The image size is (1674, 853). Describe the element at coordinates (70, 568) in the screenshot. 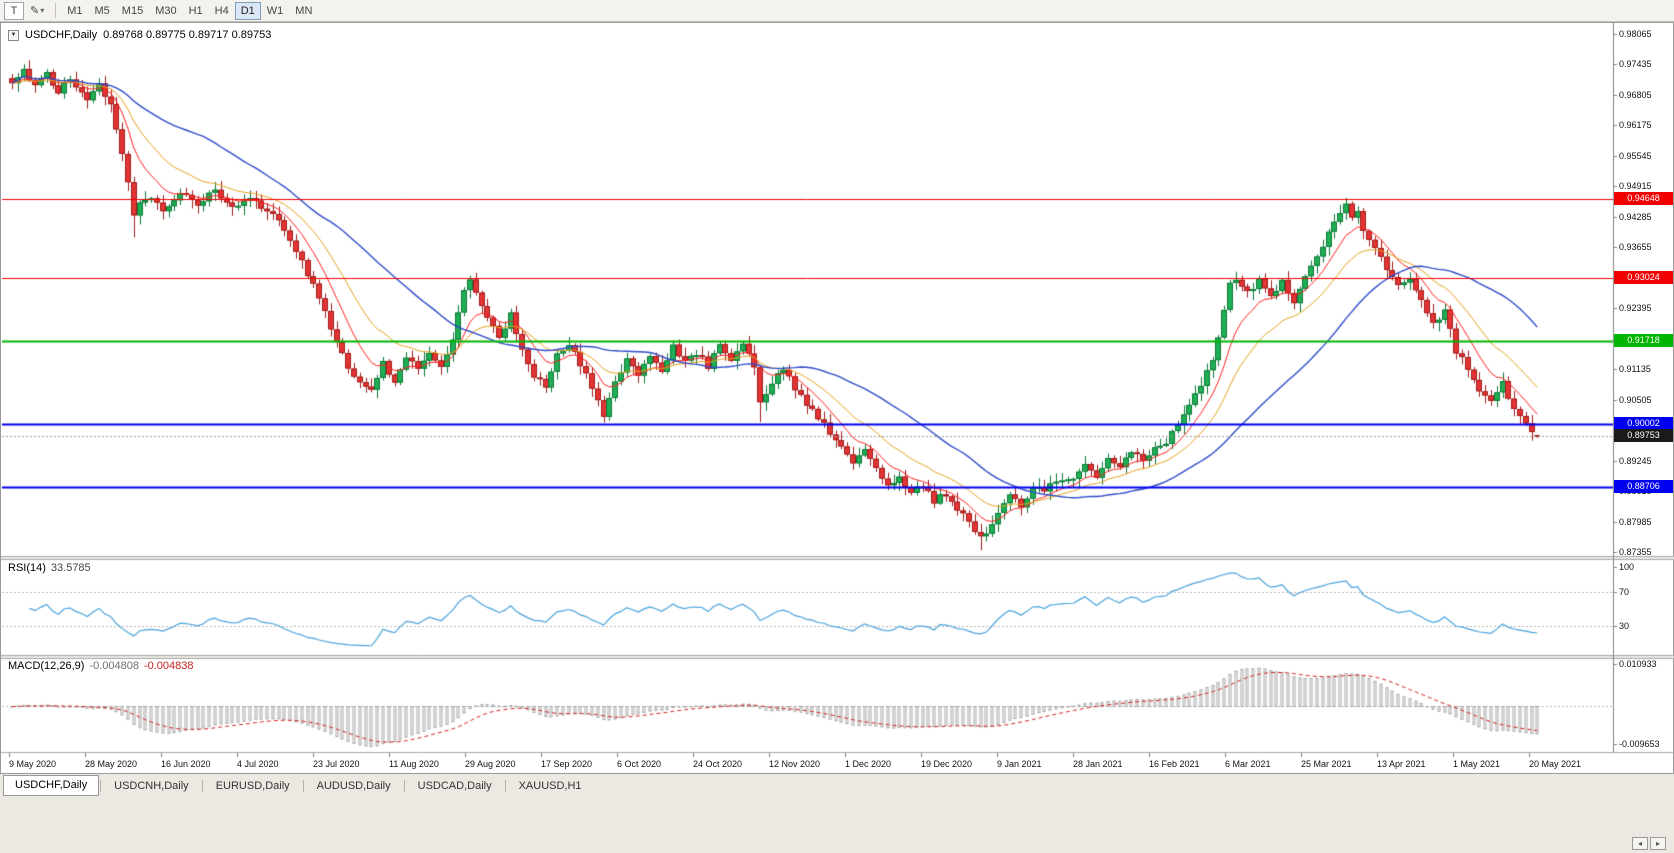

I see `rsi-value: 33.5785` at that location.